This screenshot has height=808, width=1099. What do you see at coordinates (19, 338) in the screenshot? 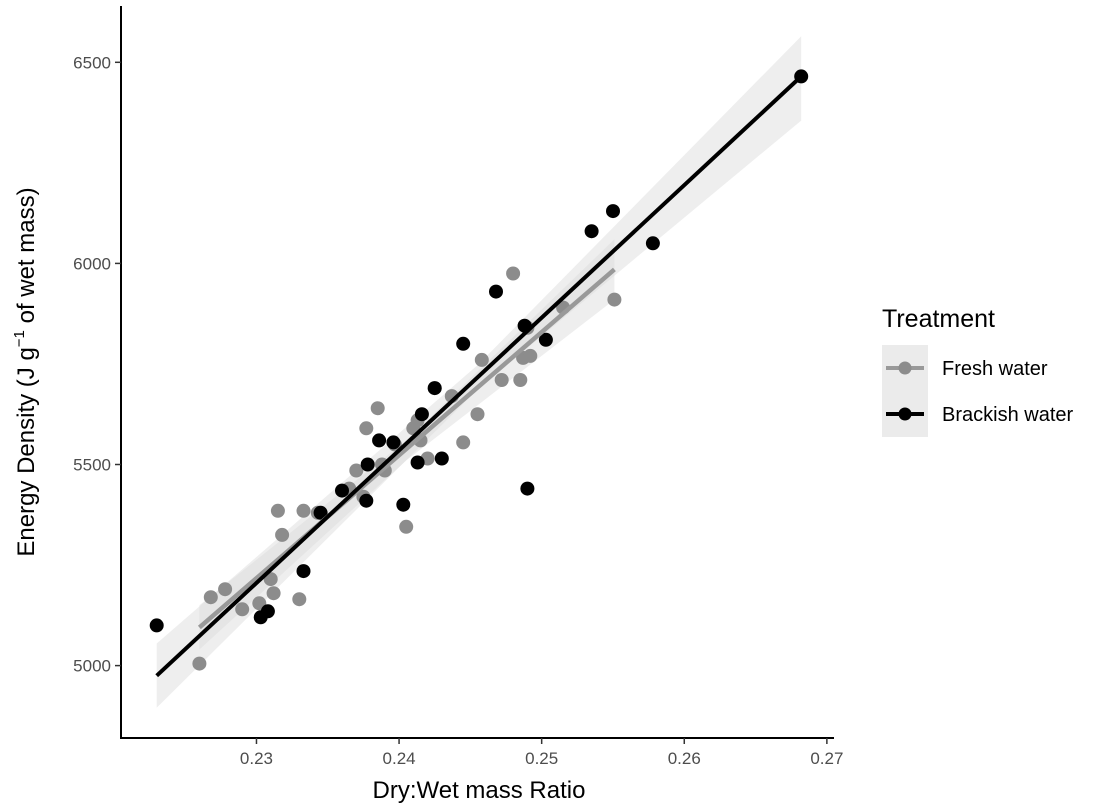
I see `y-axis-title-superscript: −1` at bounding box center [19, 338].